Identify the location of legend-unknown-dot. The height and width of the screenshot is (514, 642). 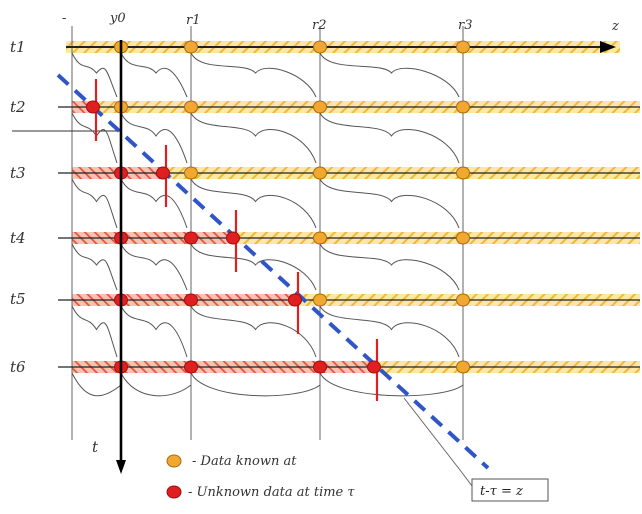
(174, 492).